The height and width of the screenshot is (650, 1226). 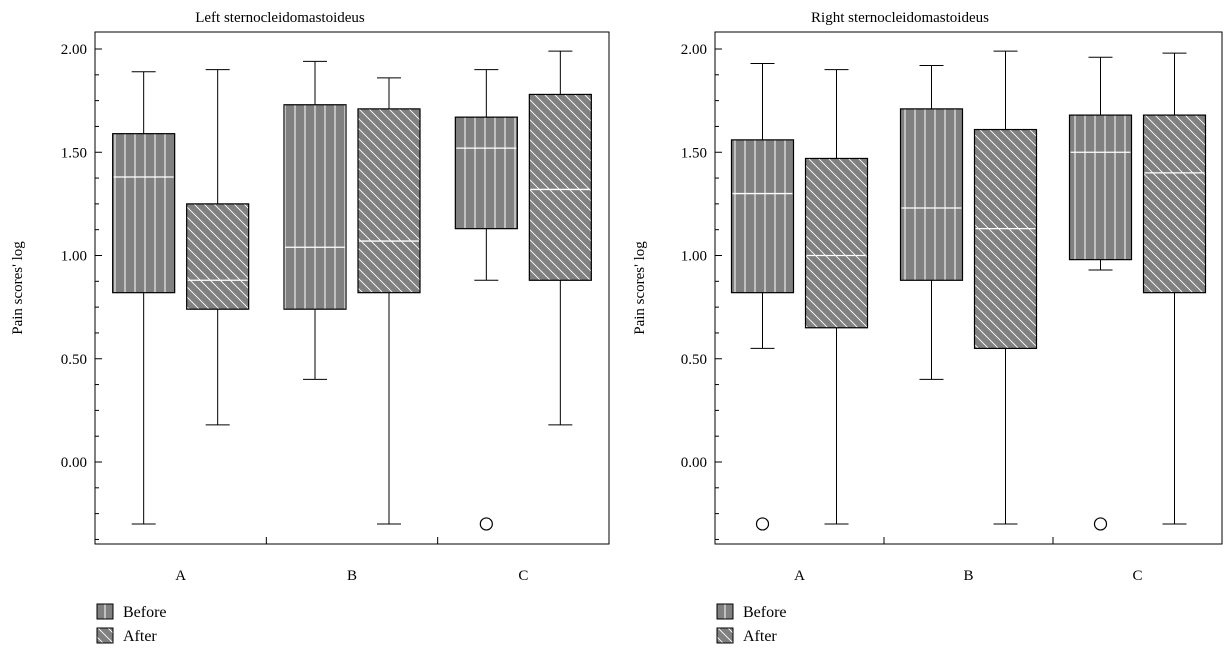 I want to click on right-chart-title: Right sternocleidomastoideus, so click(x=900, y=18).